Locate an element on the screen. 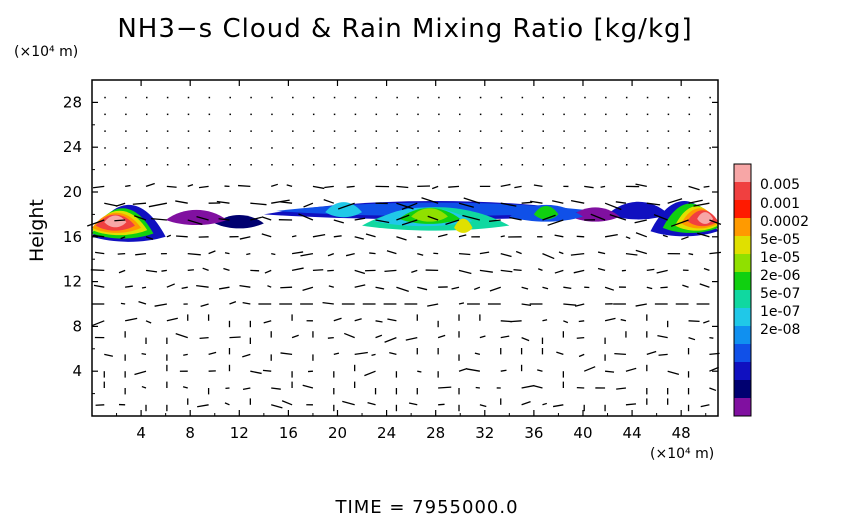 The height and width of the screenshot is (519, 854). x-tick-label: 20 is located at coordinates (337, 433).